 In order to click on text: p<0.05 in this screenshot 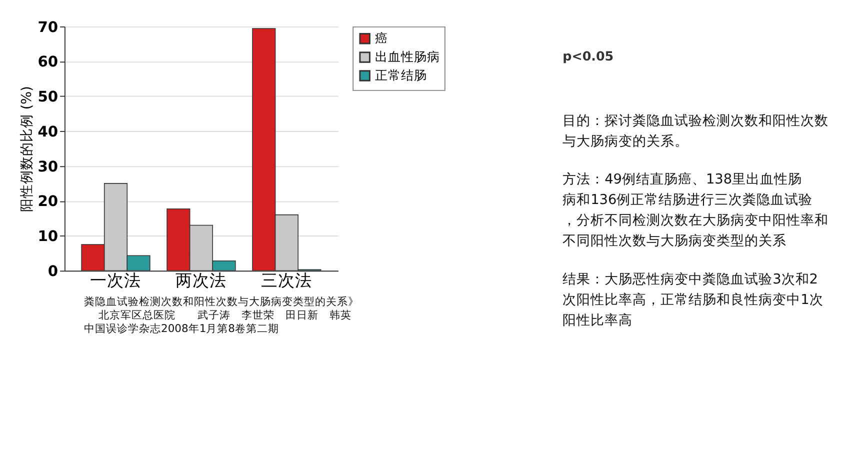, I will do `click(588, 56)`.